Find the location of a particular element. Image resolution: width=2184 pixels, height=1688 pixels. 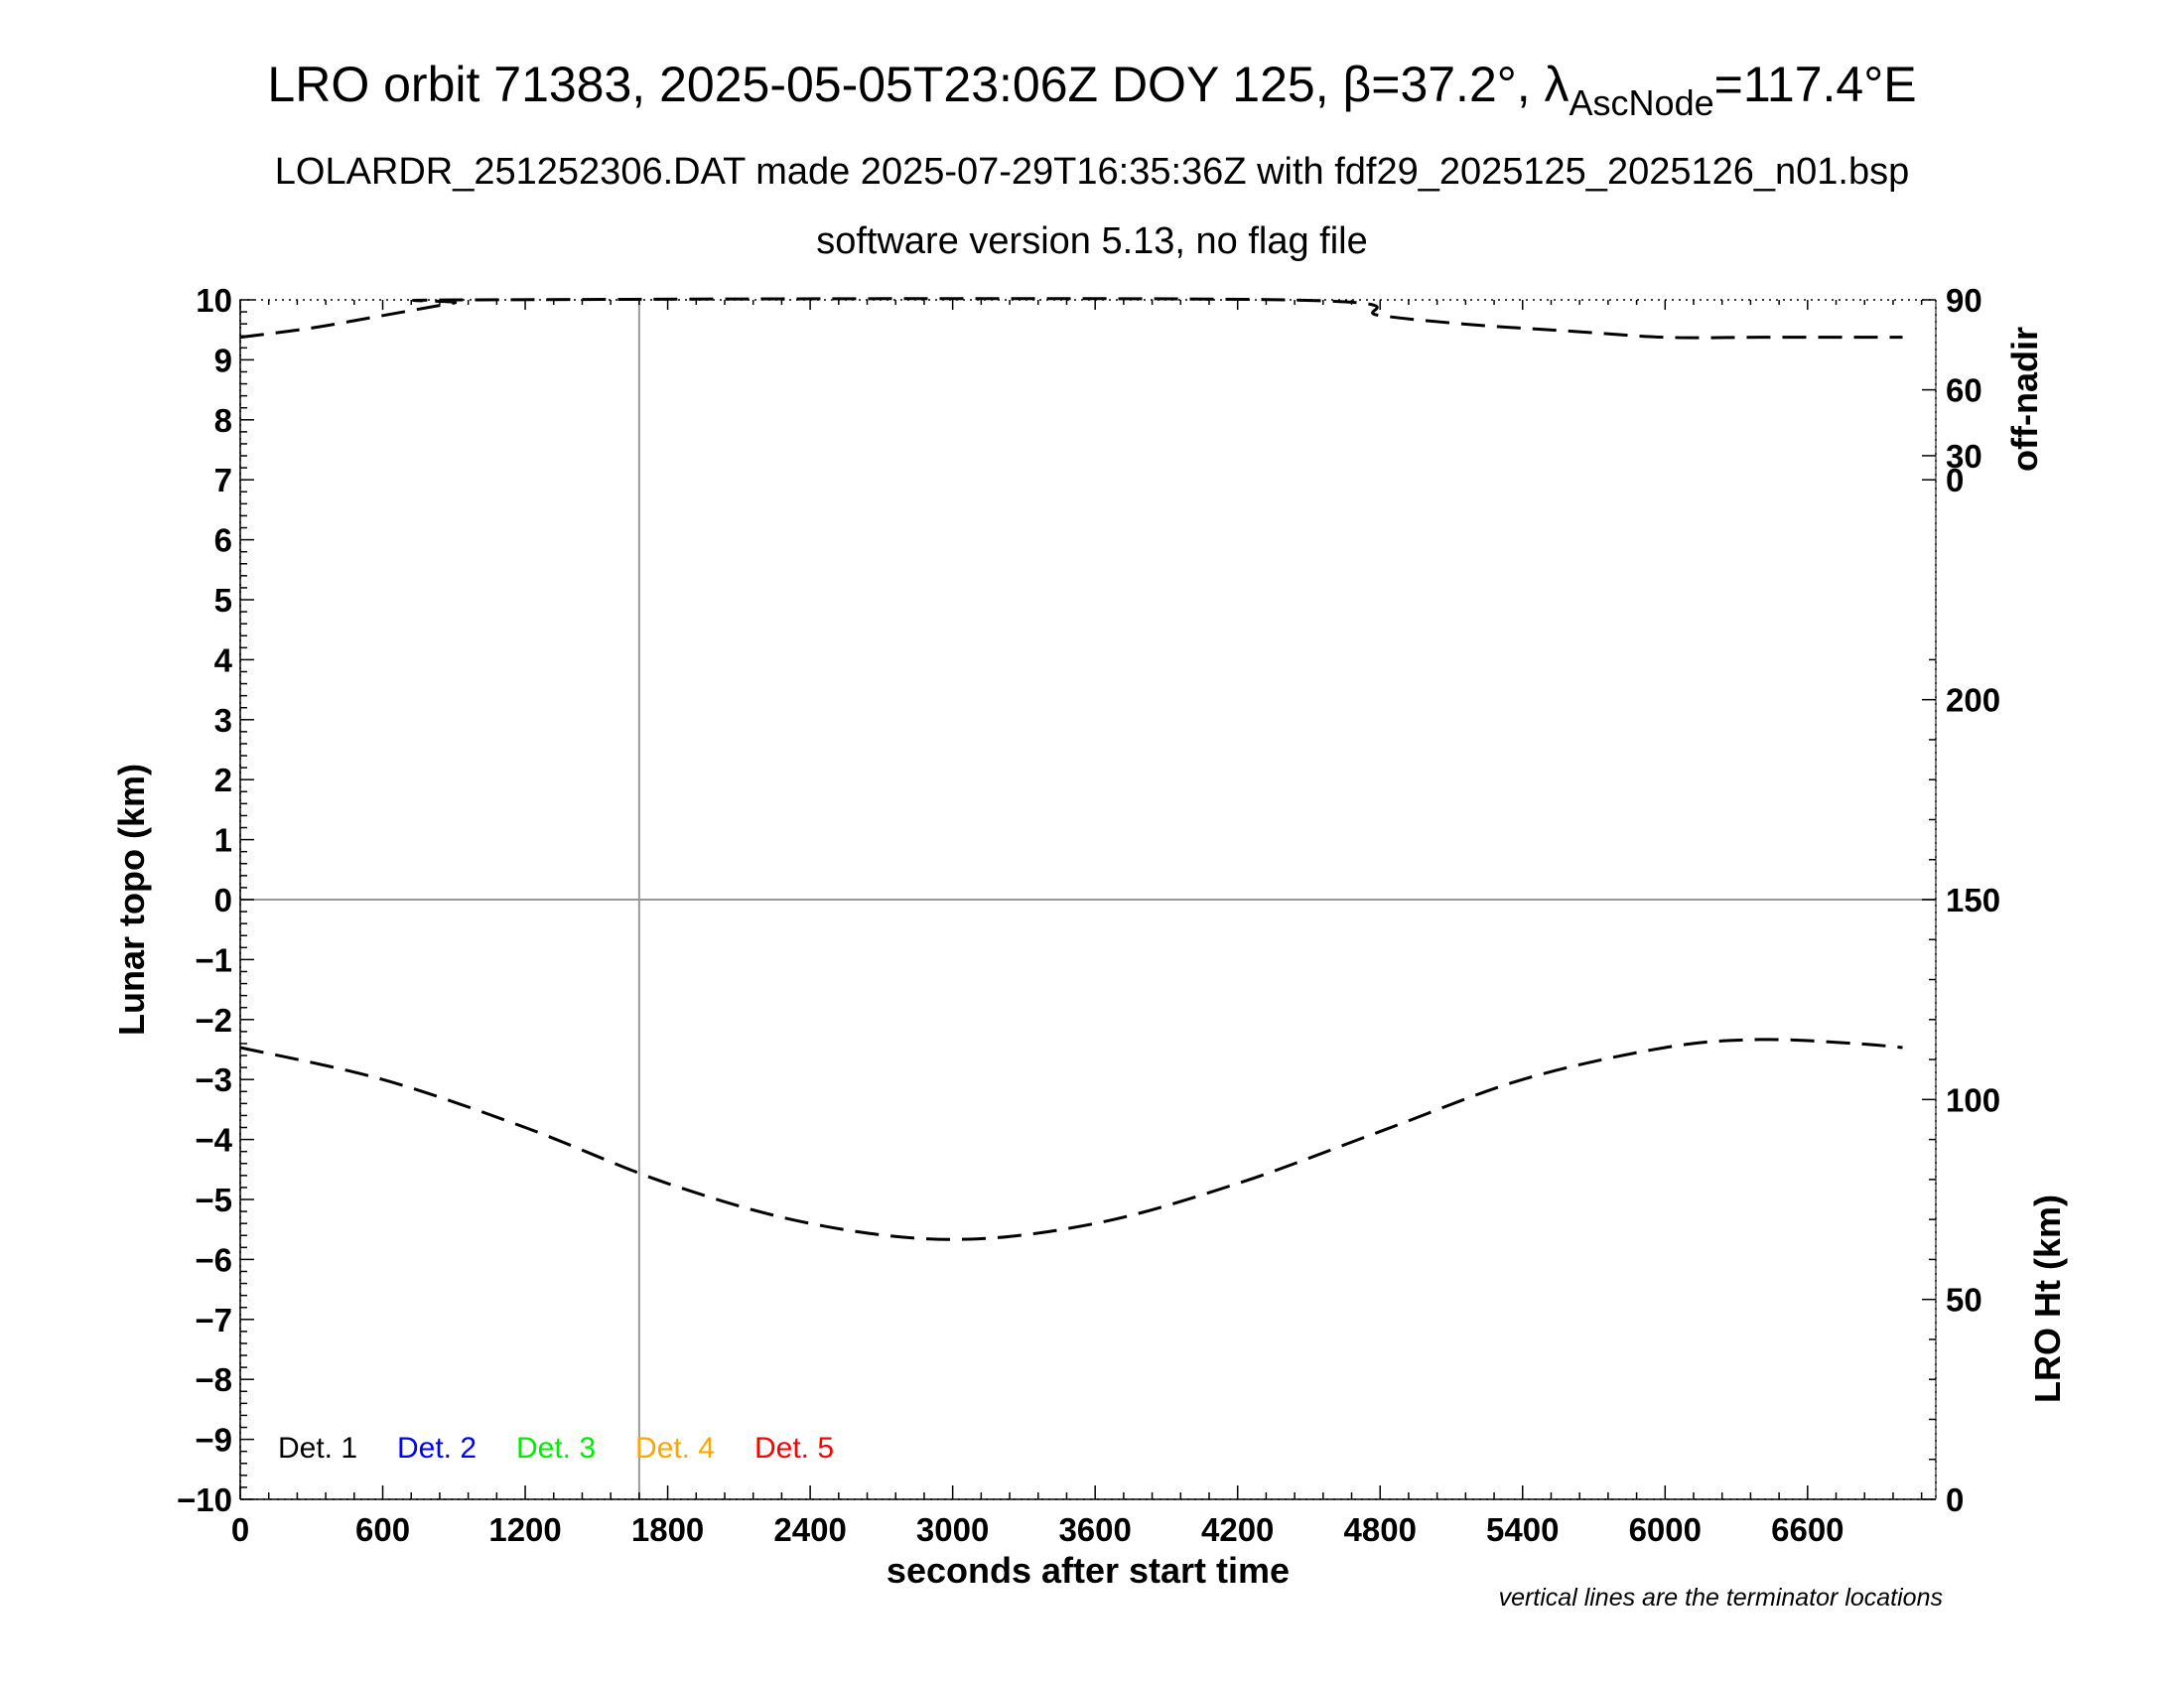

off-nadir-tick-label-2: 60 is located at coordinates (1964, 390).